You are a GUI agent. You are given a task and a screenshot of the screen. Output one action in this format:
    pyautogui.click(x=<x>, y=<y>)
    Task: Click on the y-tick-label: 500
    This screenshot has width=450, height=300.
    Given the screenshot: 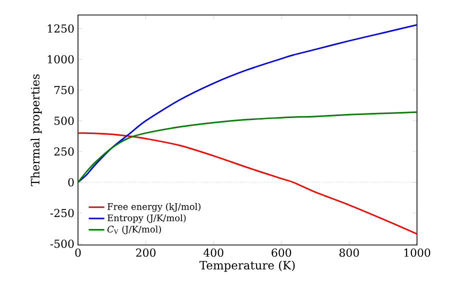 What is the action you would take?
    pyautogui.click(x=64, y=120)
    